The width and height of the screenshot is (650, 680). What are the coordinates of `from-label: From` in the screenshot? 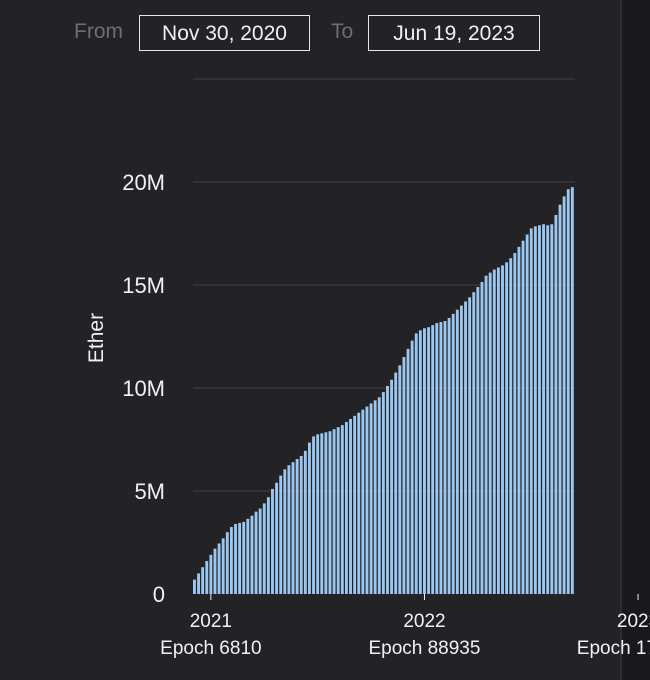 It's located at (98, 31).